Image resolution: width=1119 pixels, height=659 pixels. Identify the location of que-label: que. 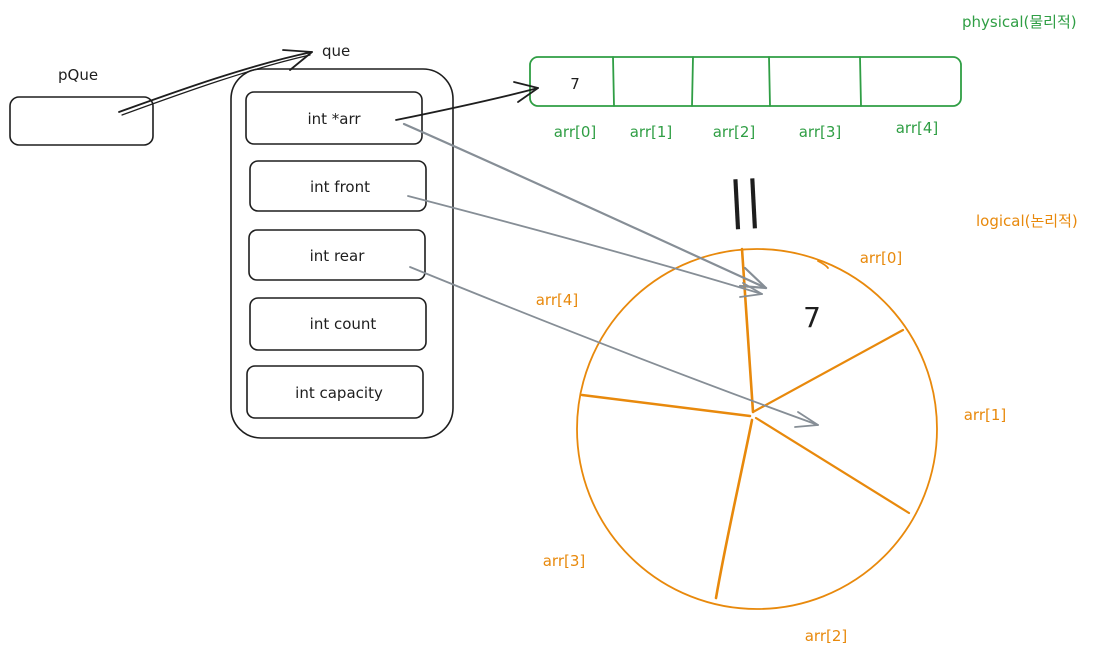
(336, 51).